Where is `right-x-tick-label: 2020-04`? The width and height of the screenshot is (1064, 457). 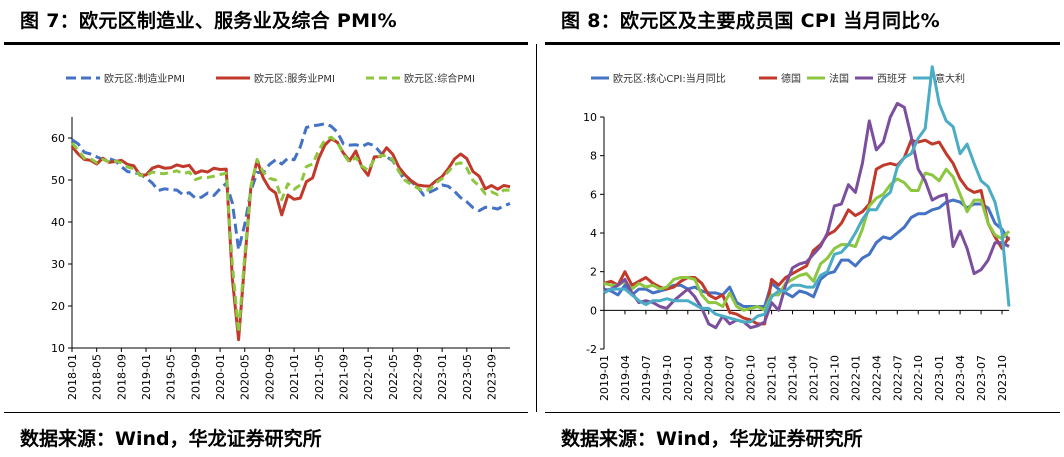 right-x-tick-label: 2020-04 is located at coordinates (709, 378).